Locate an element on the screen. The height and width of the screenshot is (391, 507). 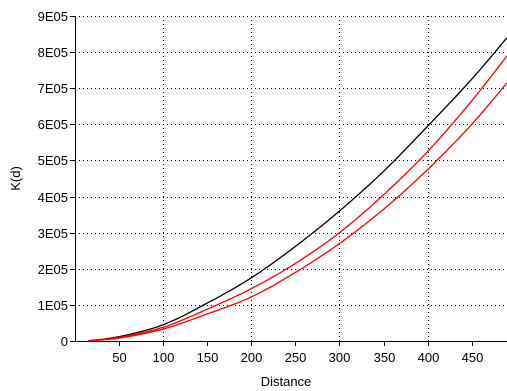
x-tick-labels: 50 100 150 200 250 300 350 400 450 is located at coordinates (297, 357).